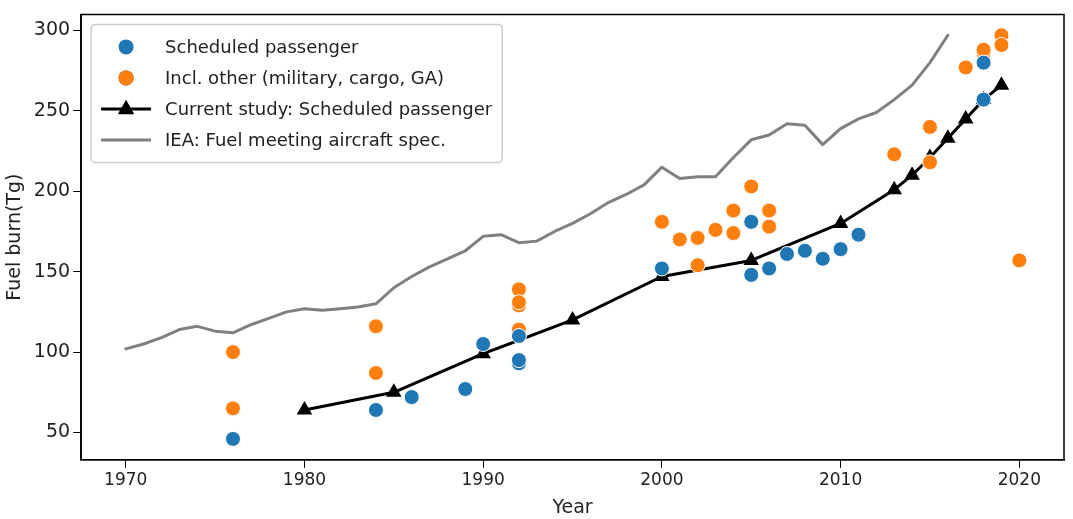 Image resolution: width=1073 pixels, height=519 pixels. Describe the element at coordinates (52, 108) in the screenshot. I see `y-tick-label: 250` at that location.